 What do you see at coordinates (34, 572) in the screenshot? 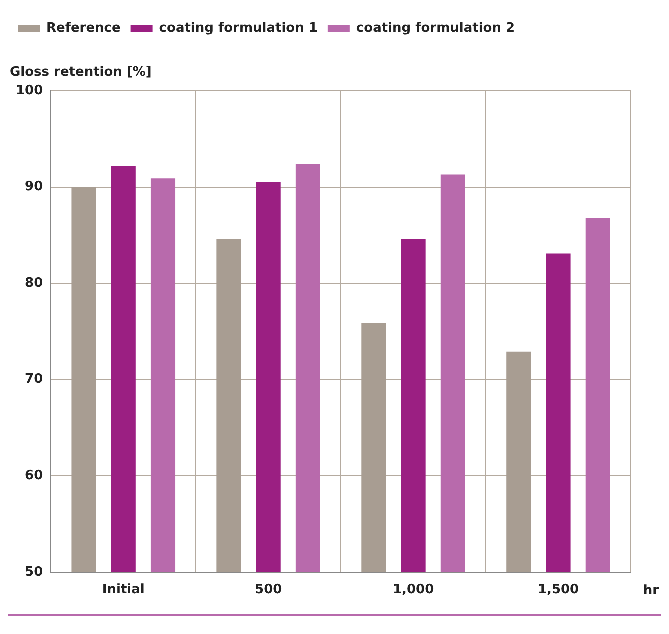
I see `y-tick-label: 50` at bounding box center [34, 572].